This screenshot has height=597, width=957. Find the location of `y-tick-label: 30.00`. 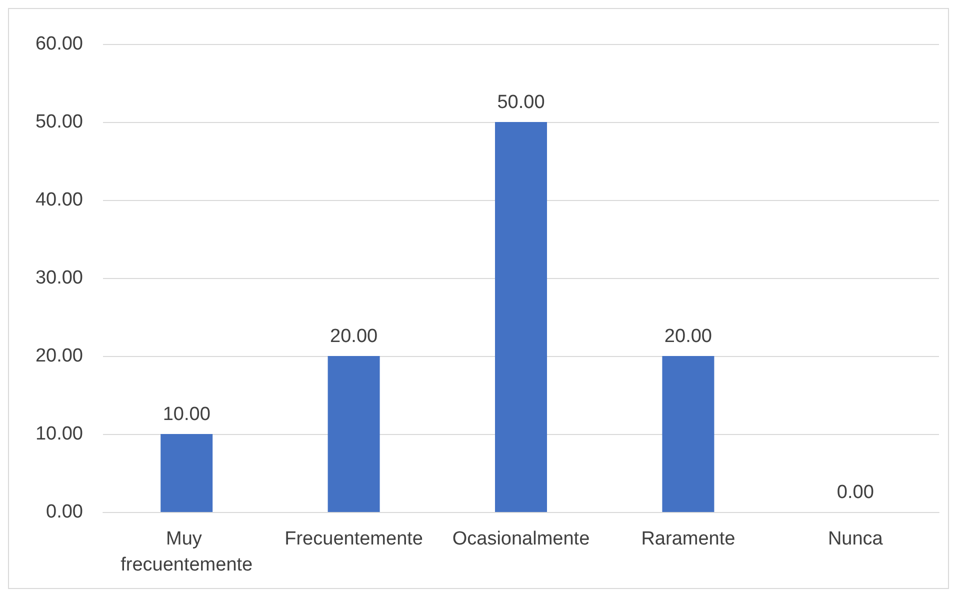

y-tick-label: 30.00 is located at coordinates (59, 278).